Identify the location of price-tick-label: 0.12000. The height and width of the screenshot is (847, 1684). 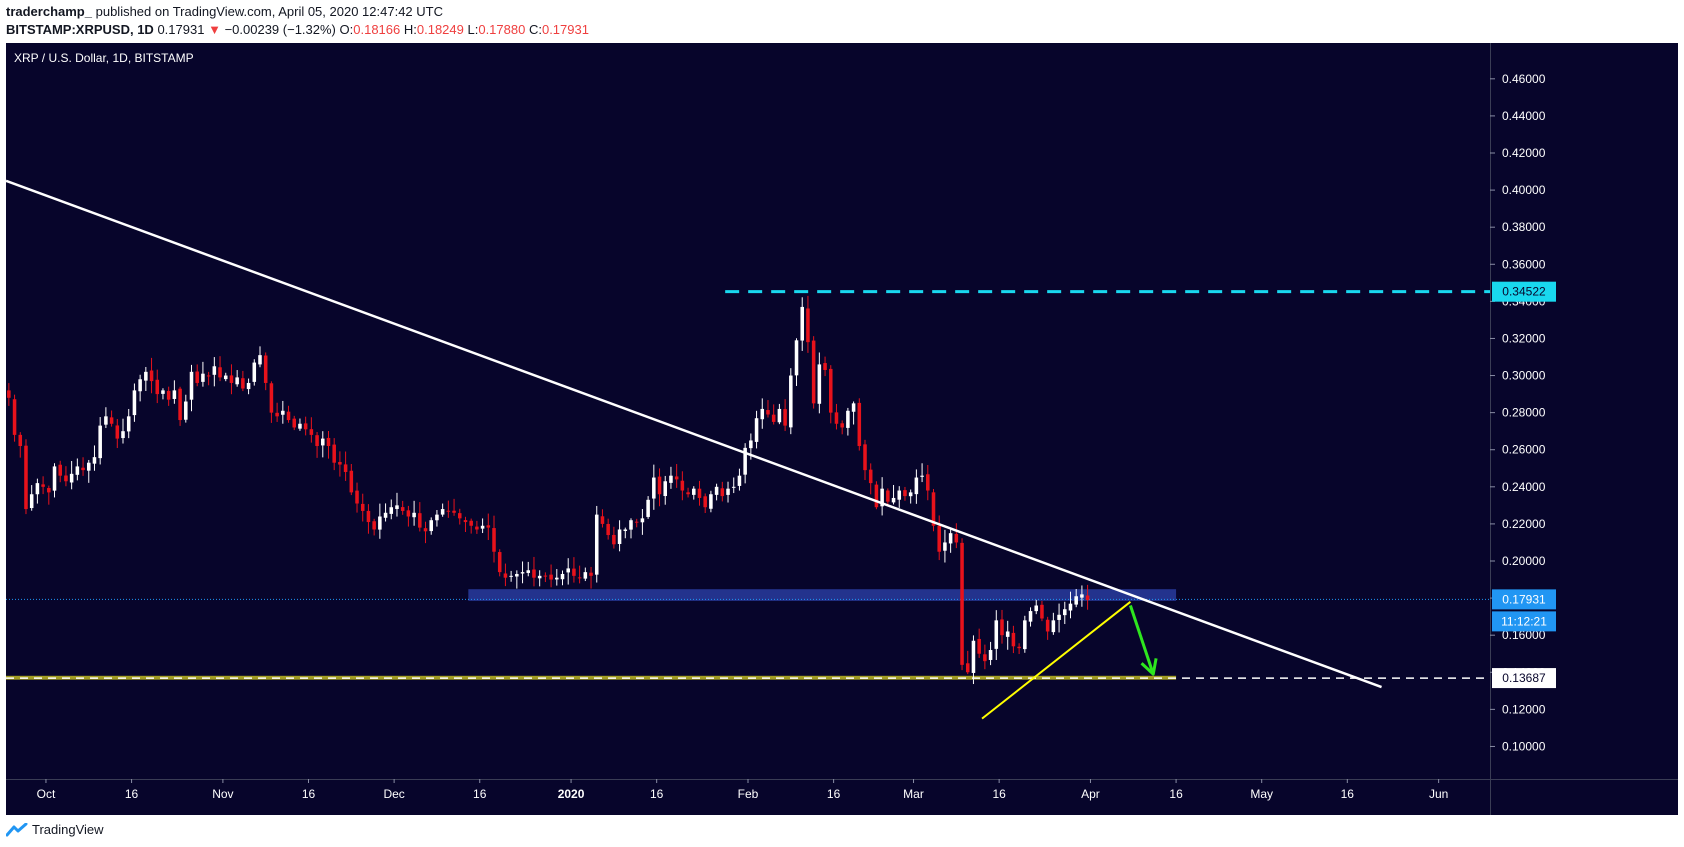
(1524, 709).